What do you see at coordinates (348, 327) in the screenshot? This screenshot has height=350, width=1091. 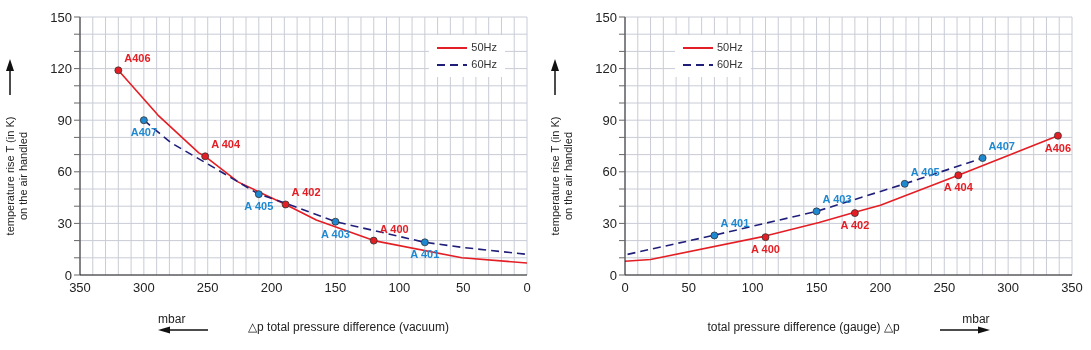 I see `x-axis-title: △p total pressure difference (vacuum)` at bounding box center [348, 327].